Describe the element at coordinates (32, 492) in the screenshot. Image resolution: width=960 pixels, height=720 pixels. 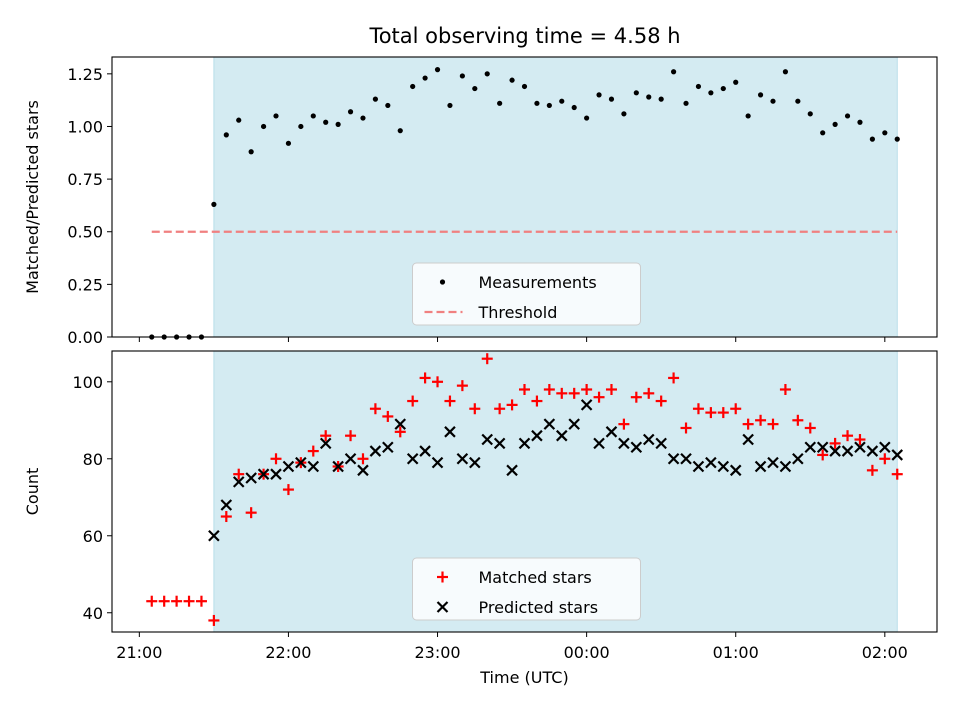
I see `panel-2-ylabel: Count` at that location.